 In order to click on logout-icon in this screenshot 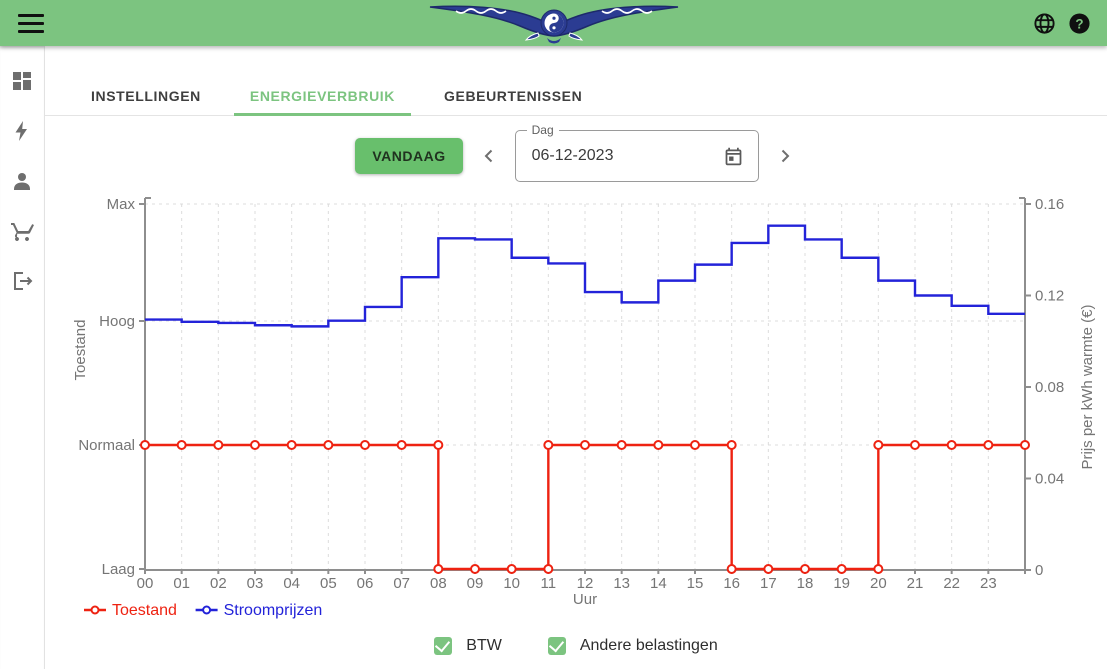, I will do `click(22, 281)`.